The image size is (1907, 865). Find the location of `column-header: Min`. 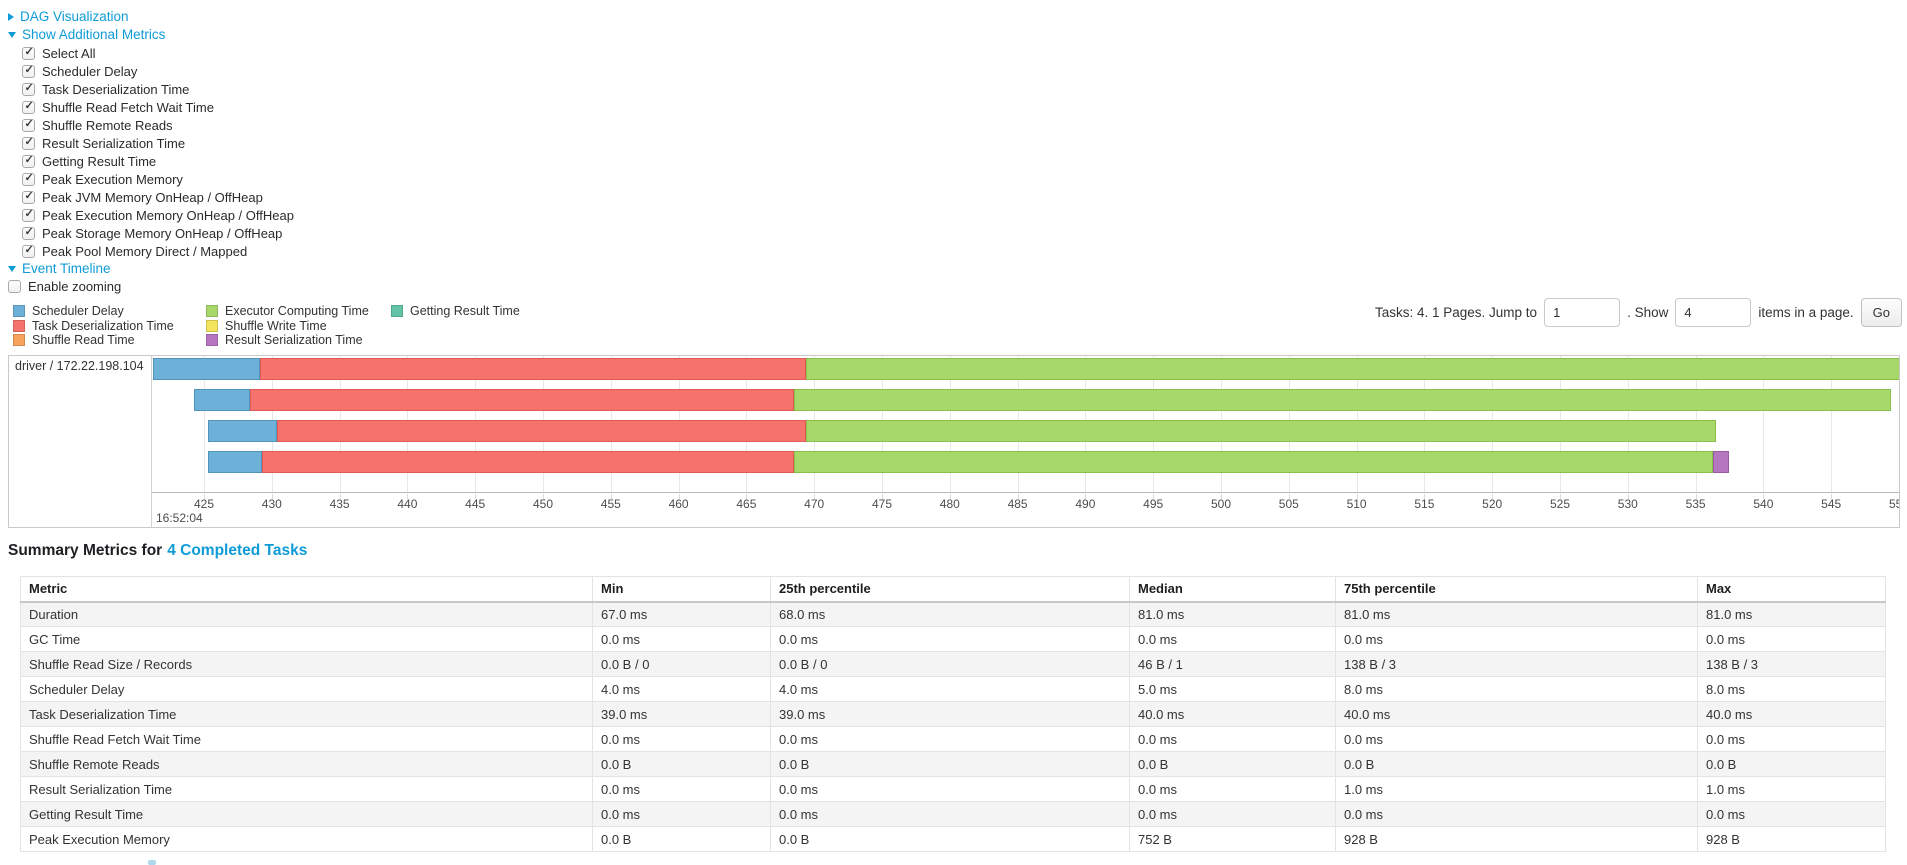

column-header: Min is located at coordinates (681, 589).